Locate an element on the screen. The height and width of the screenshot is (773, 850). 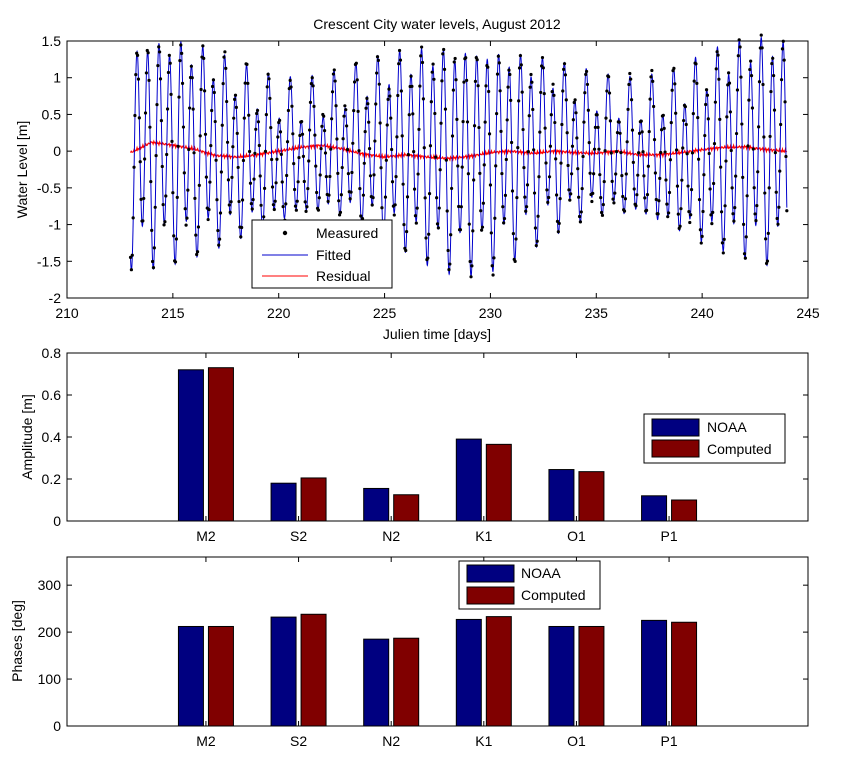
amplitude-bar-computed-k1 is located at coordinates (498, 482).